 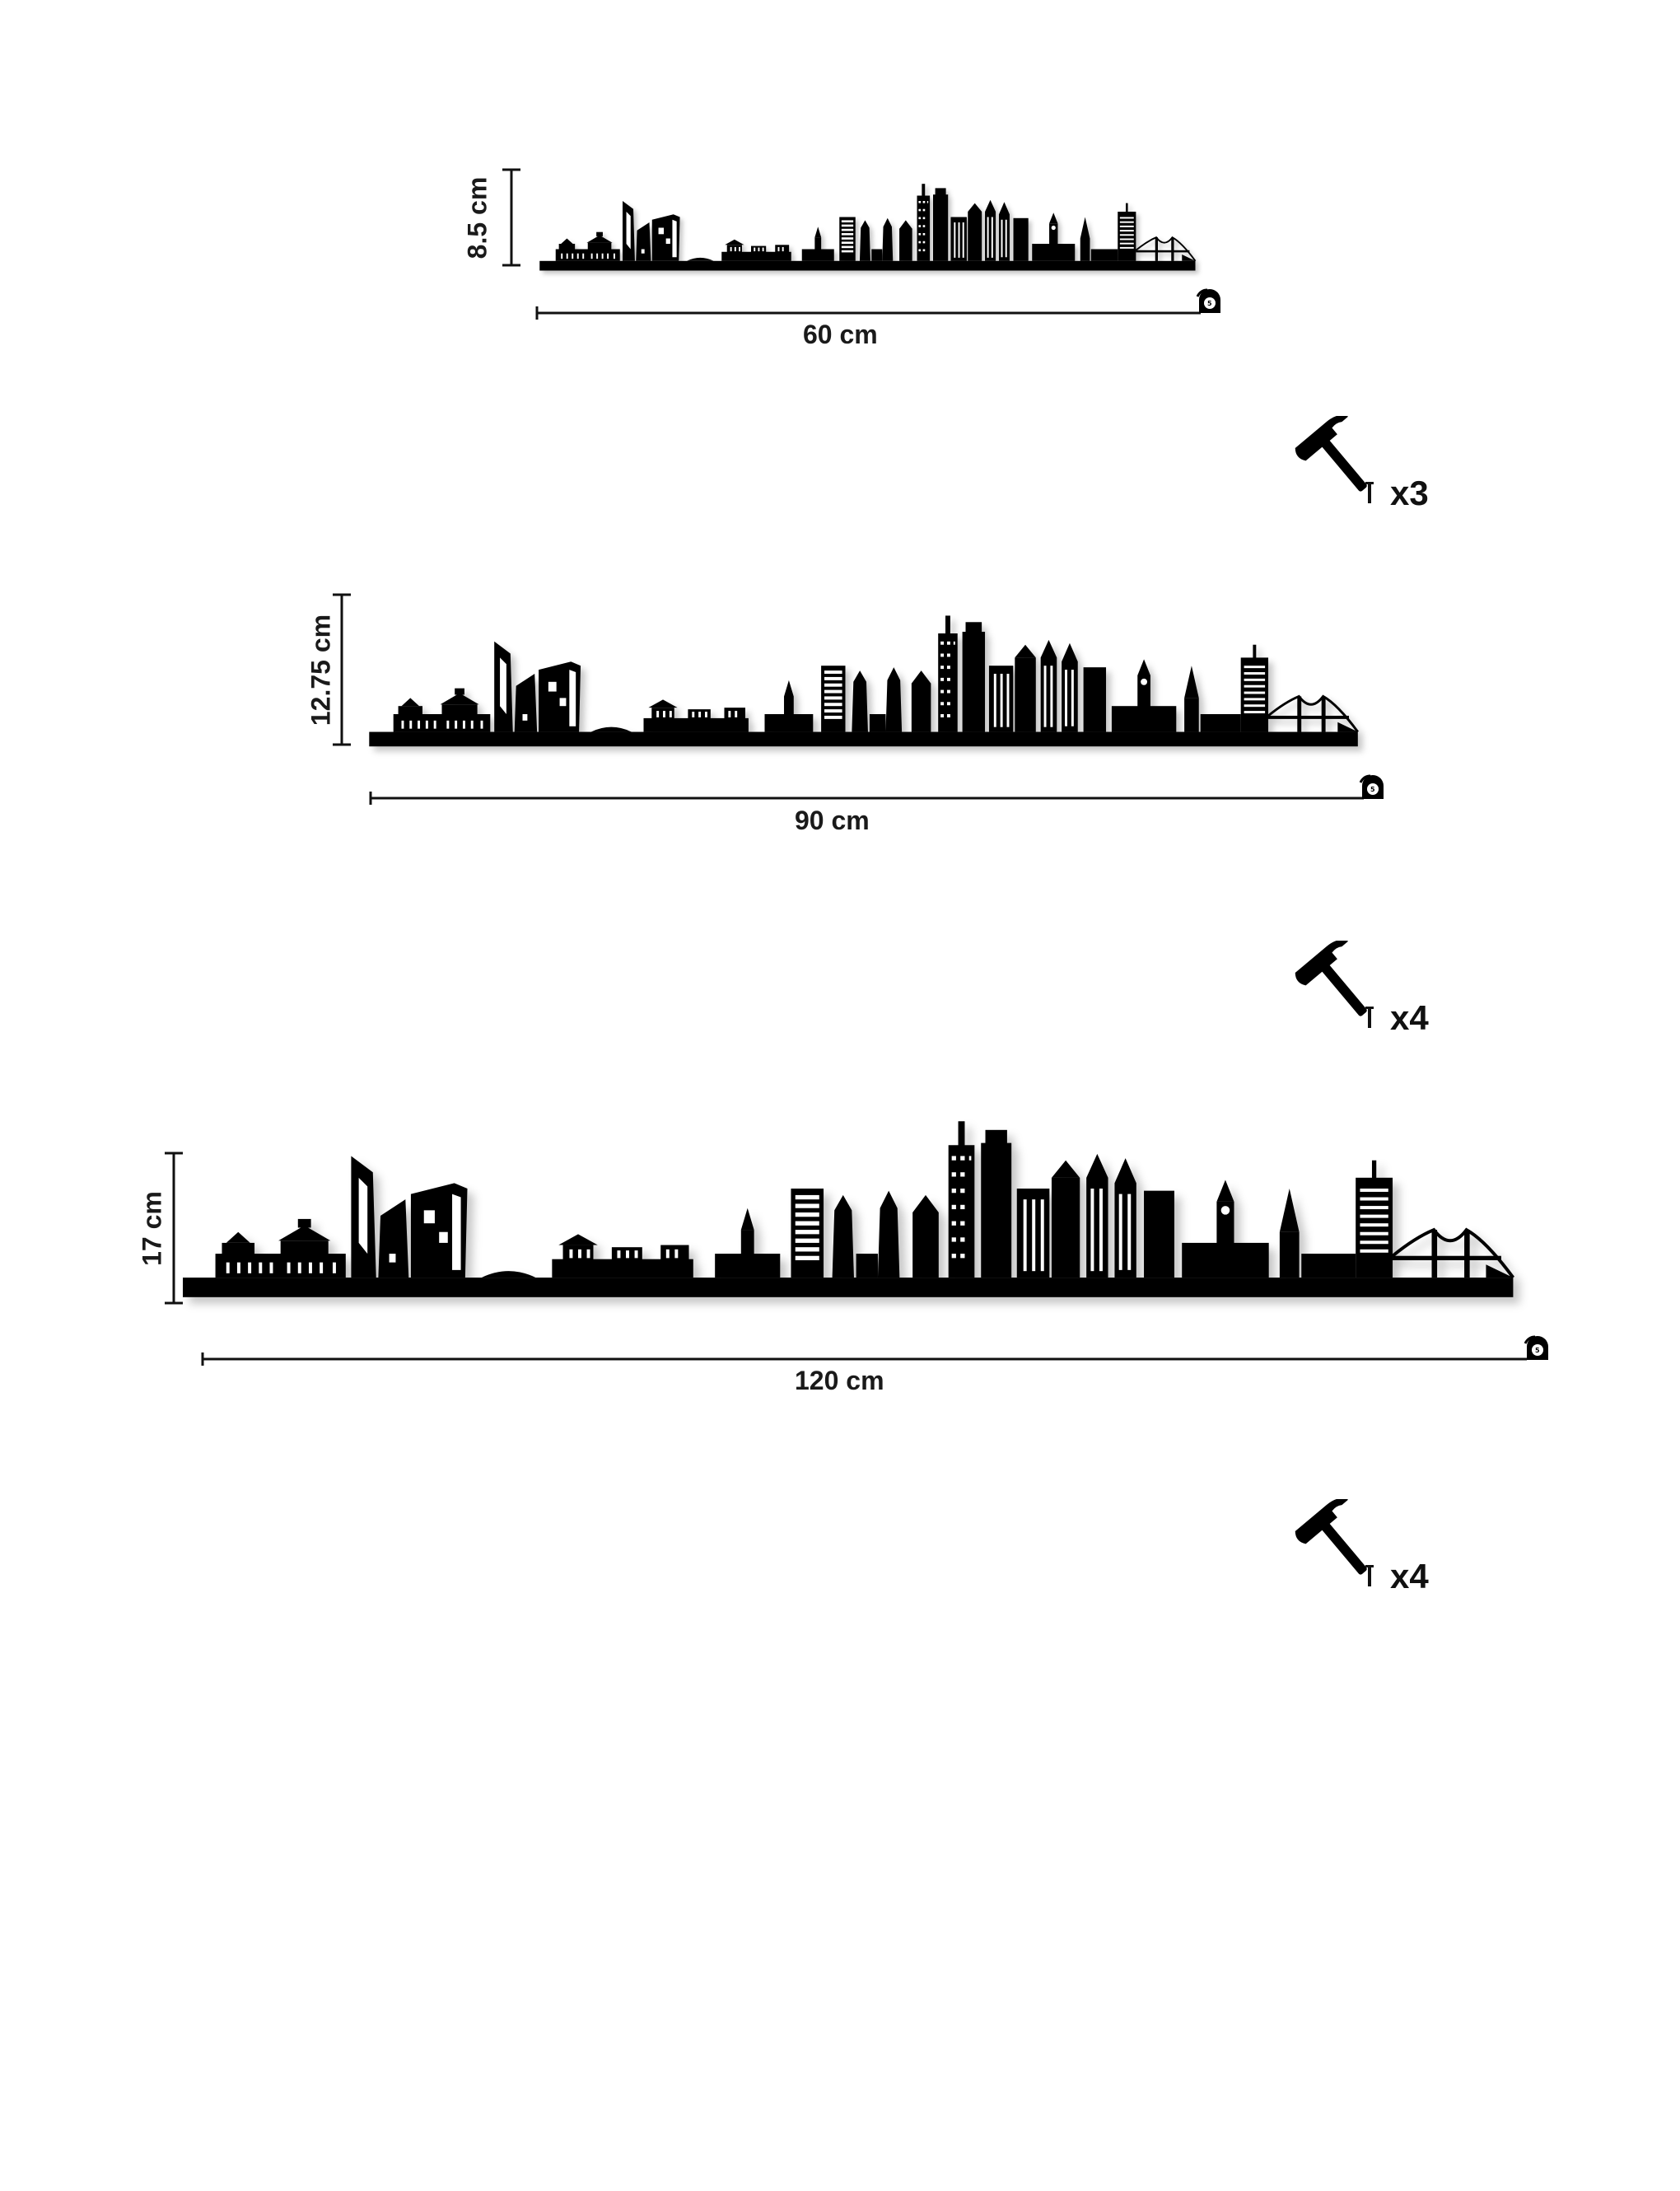 What do you see at coordinates (832, 820) in the screenshot?
I see `width-label: 90 cm` at bounding box center [832, 820].